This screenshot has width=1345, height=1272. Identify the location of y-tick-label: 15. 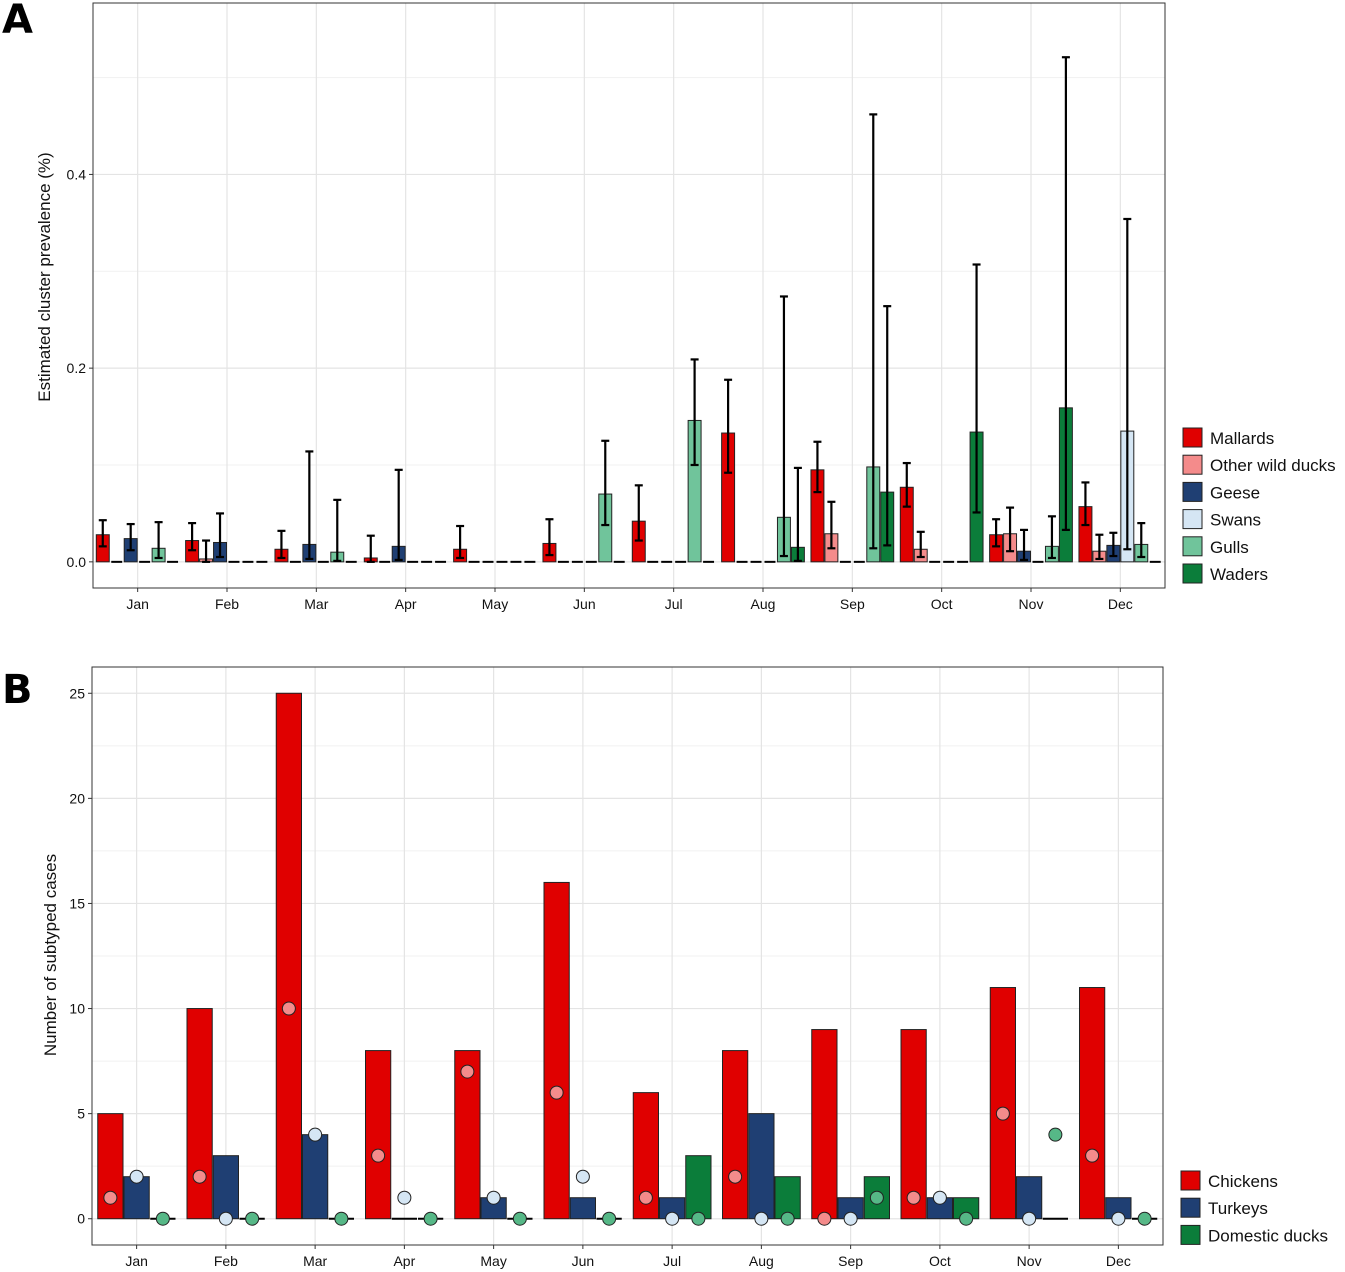
(77, 903).